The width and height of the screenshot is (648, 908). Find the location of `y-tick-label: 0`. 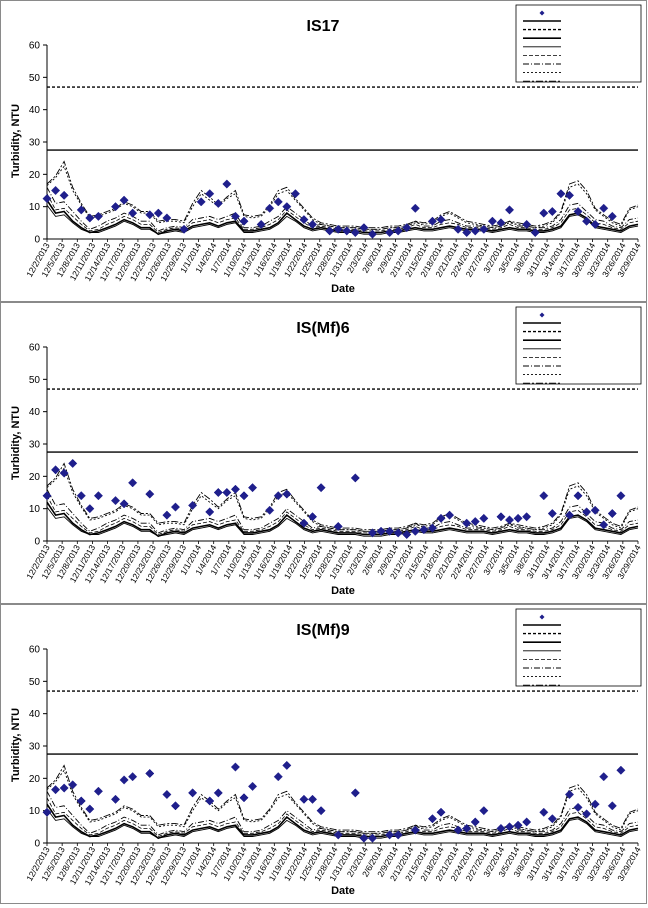

y-tick-label: 0 is located at coordinates (37, 844).